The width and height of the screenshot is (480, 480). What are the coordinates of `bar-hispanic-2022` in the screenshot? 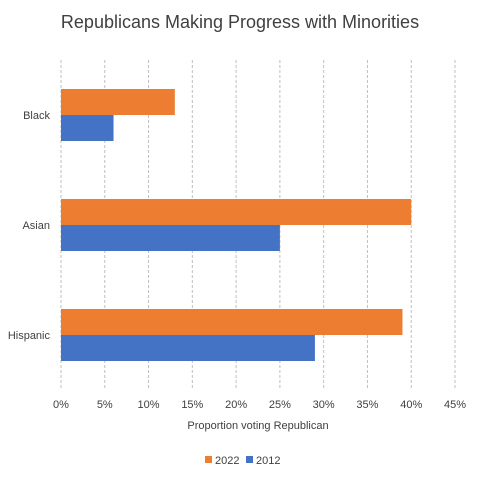 It's located at (232, 322).